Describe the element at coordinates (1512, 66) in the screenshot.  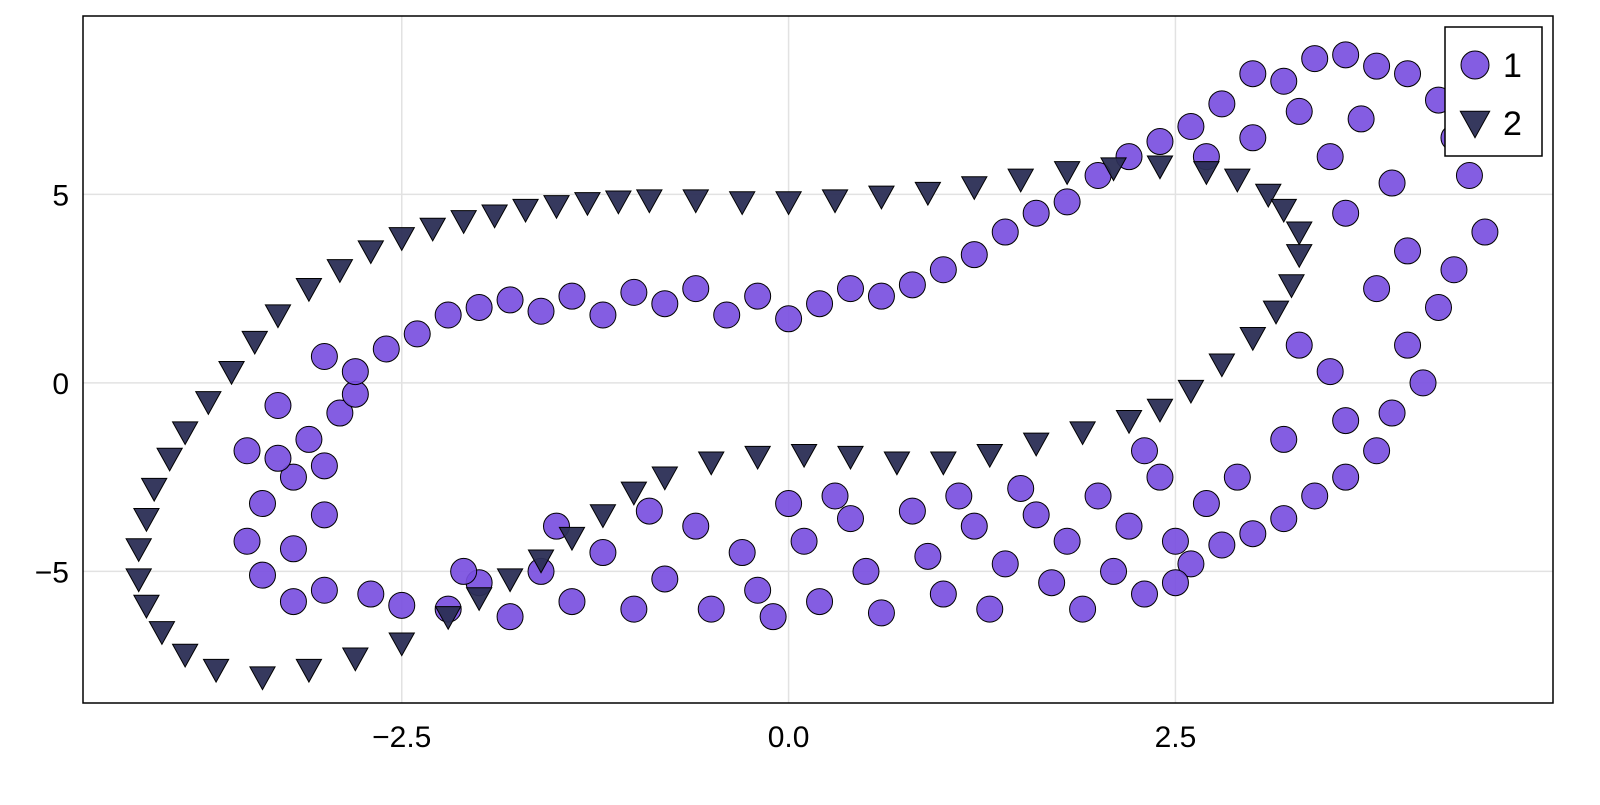
I see `legend-label: 1` at that location.